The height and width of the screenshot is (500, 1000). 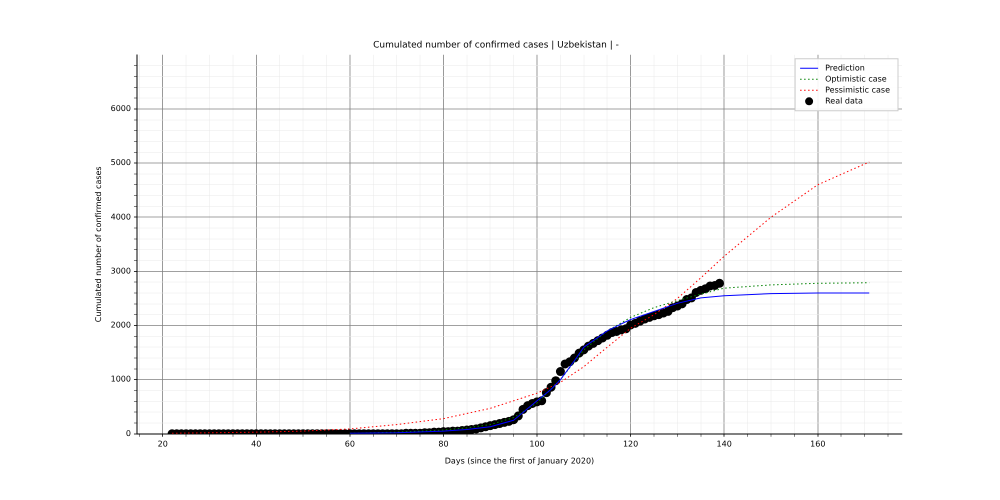 I want to click on y-tick-label: 3000, so click(x=120, y=271).